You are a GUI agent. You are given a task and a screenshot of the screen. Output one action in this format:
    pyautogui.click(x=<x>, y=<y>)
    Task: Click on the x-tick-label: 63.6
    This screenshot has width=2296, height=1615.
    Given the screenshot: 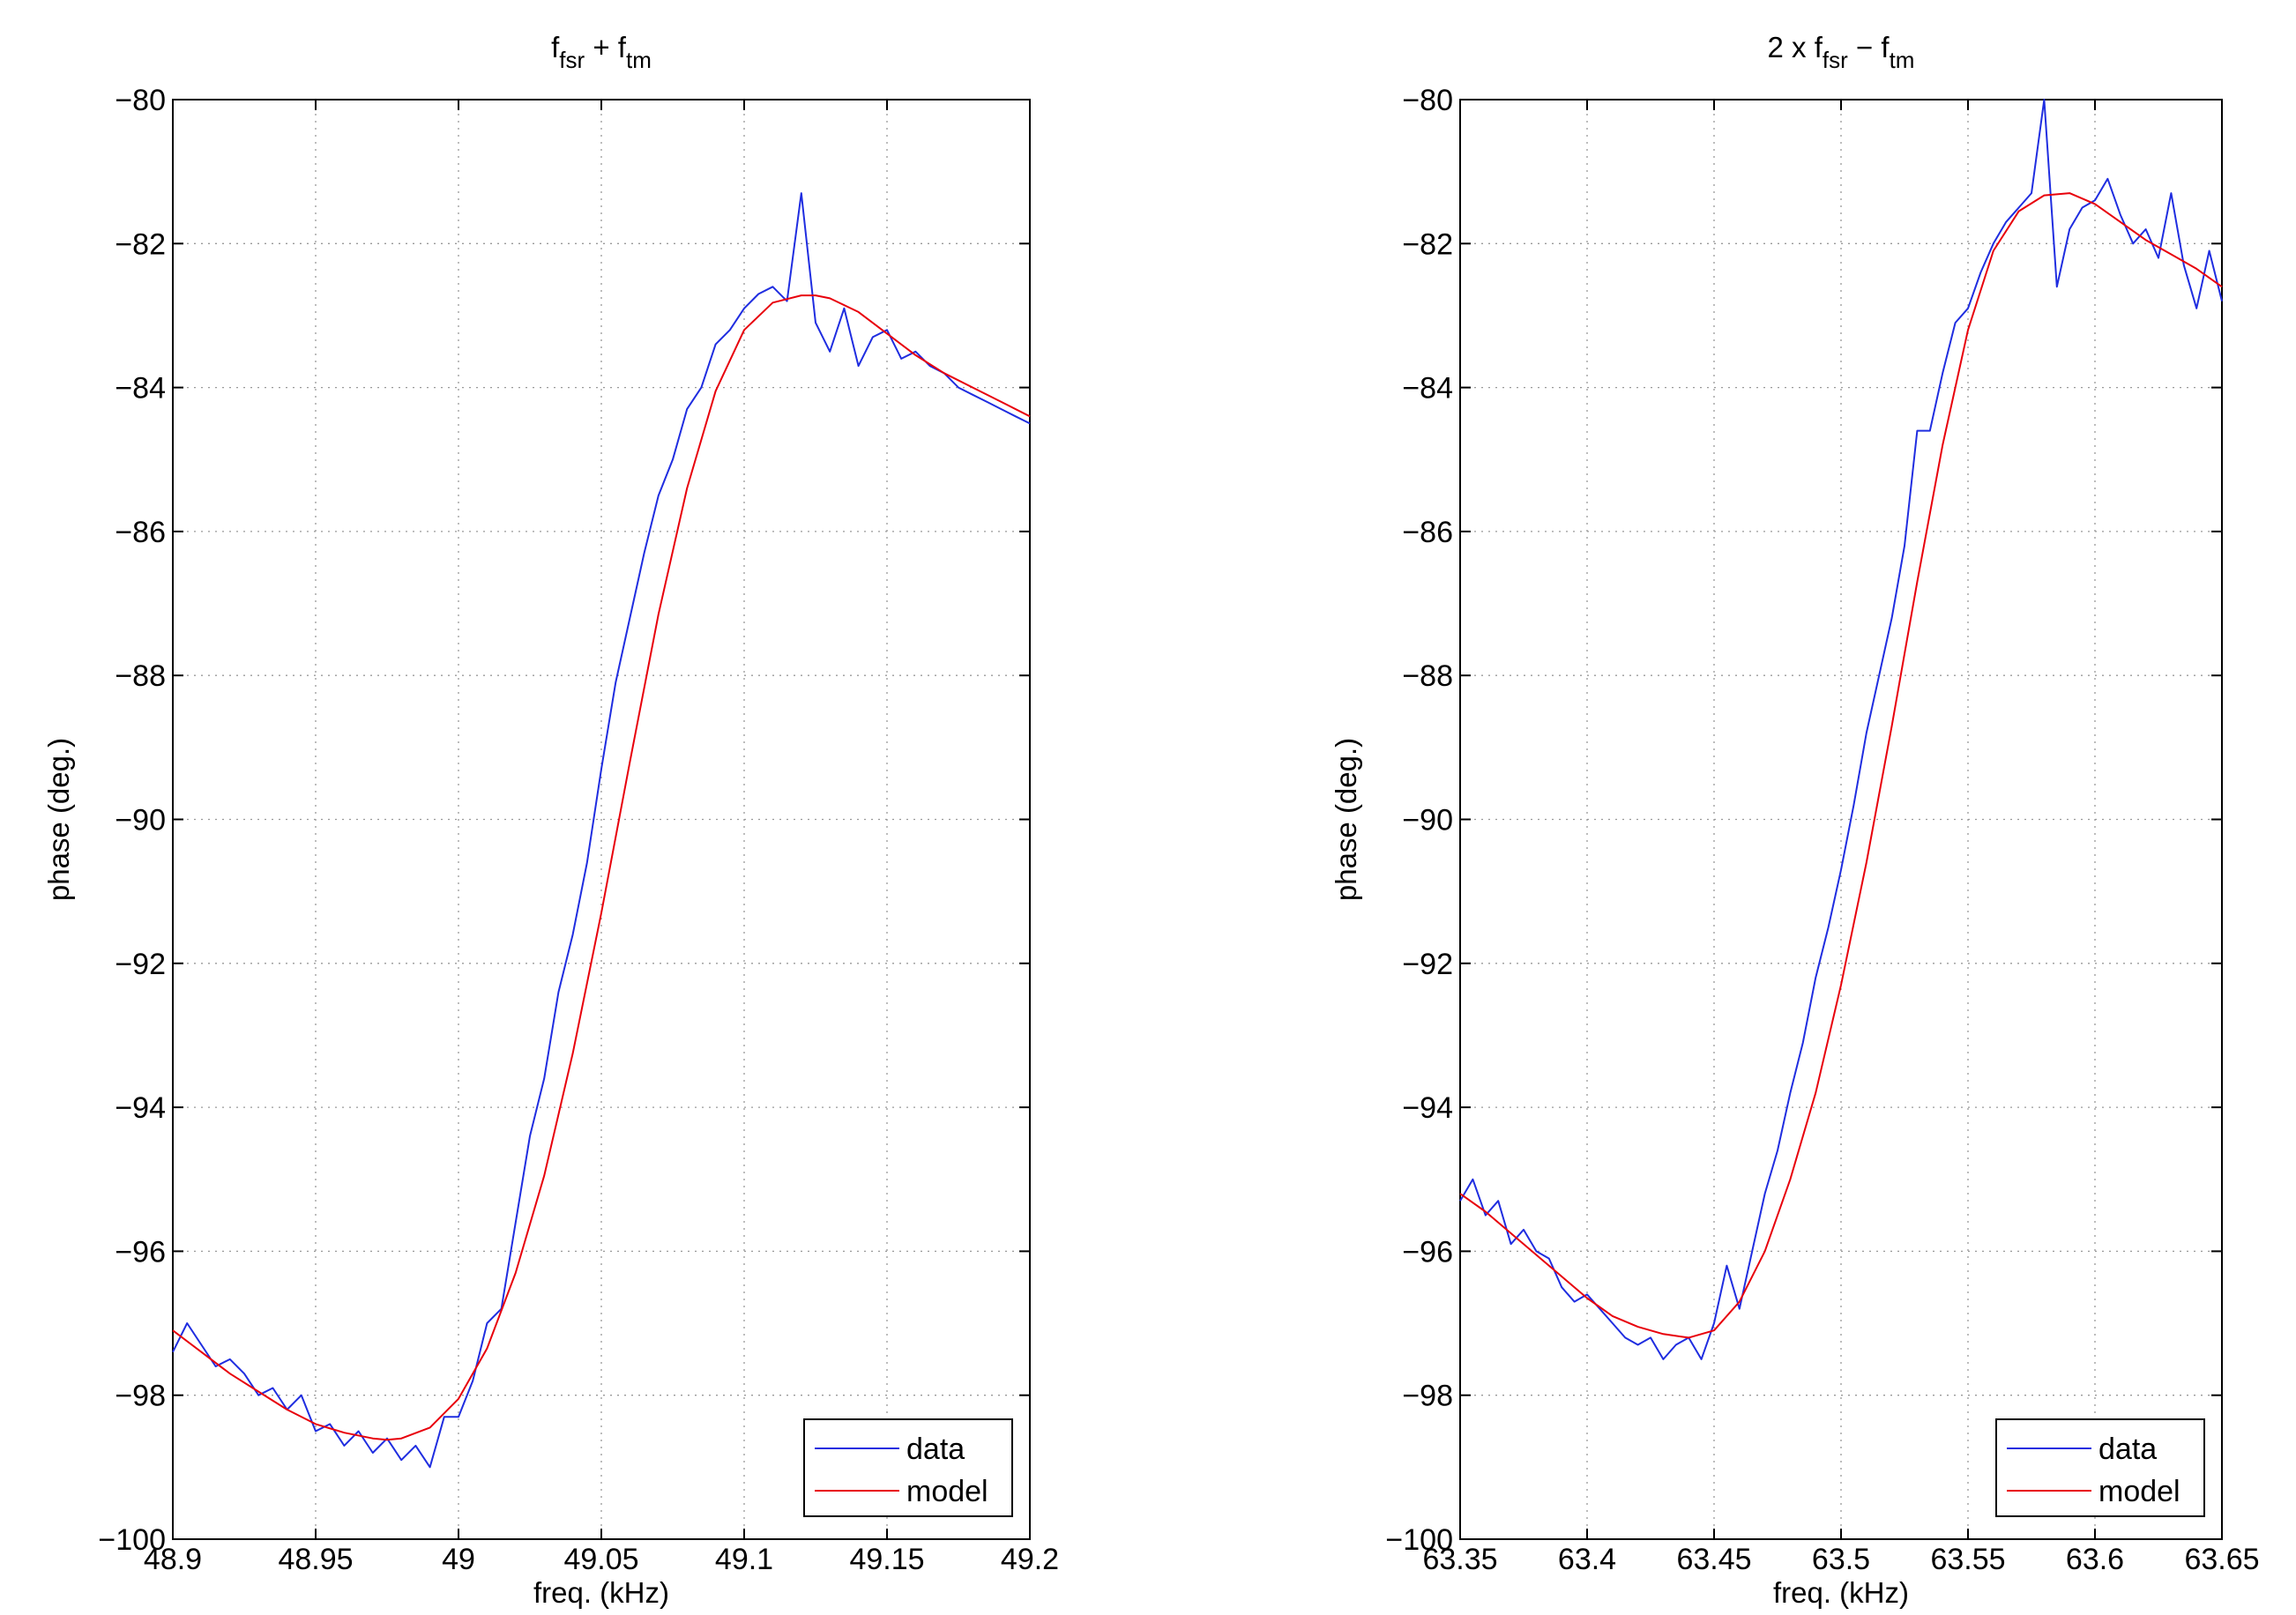 What is the action you would take?
    pyautogui.click(x=2095, y=1559)
    